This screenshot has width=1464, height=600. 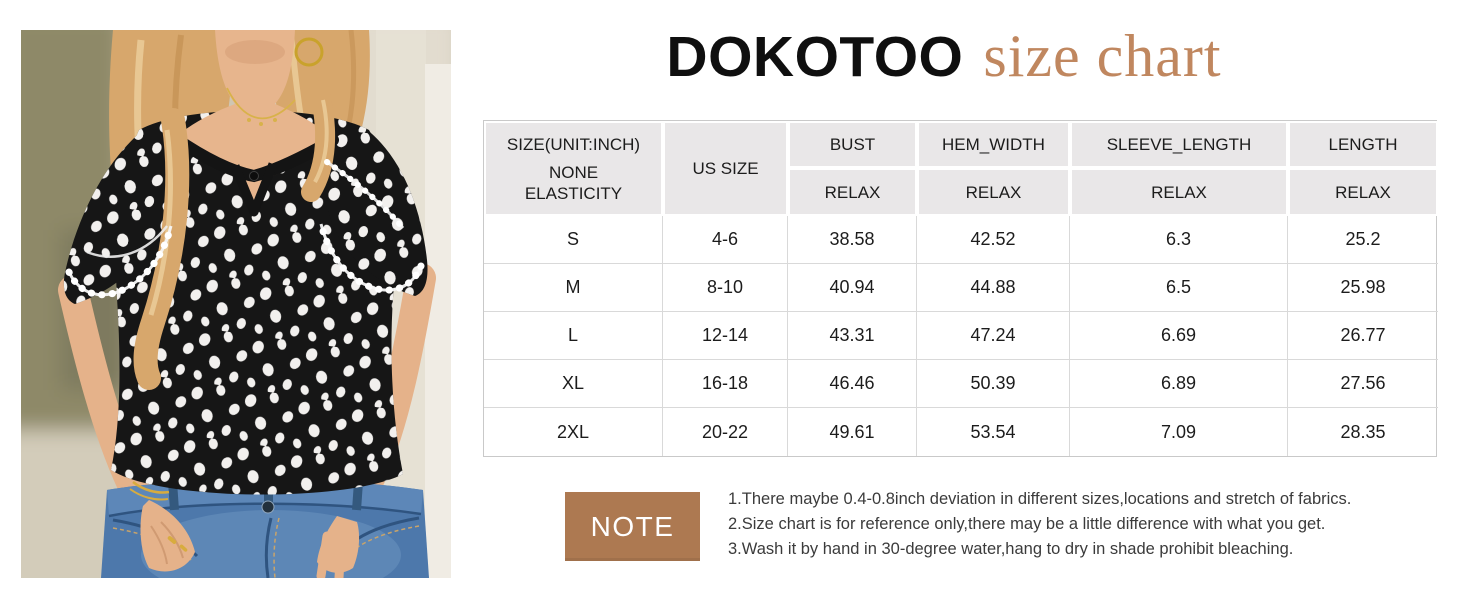 What do you see at coordinates (573, 336) in the screenshot?
I see `table-cell-size: L` at bounding box center [573, 336].